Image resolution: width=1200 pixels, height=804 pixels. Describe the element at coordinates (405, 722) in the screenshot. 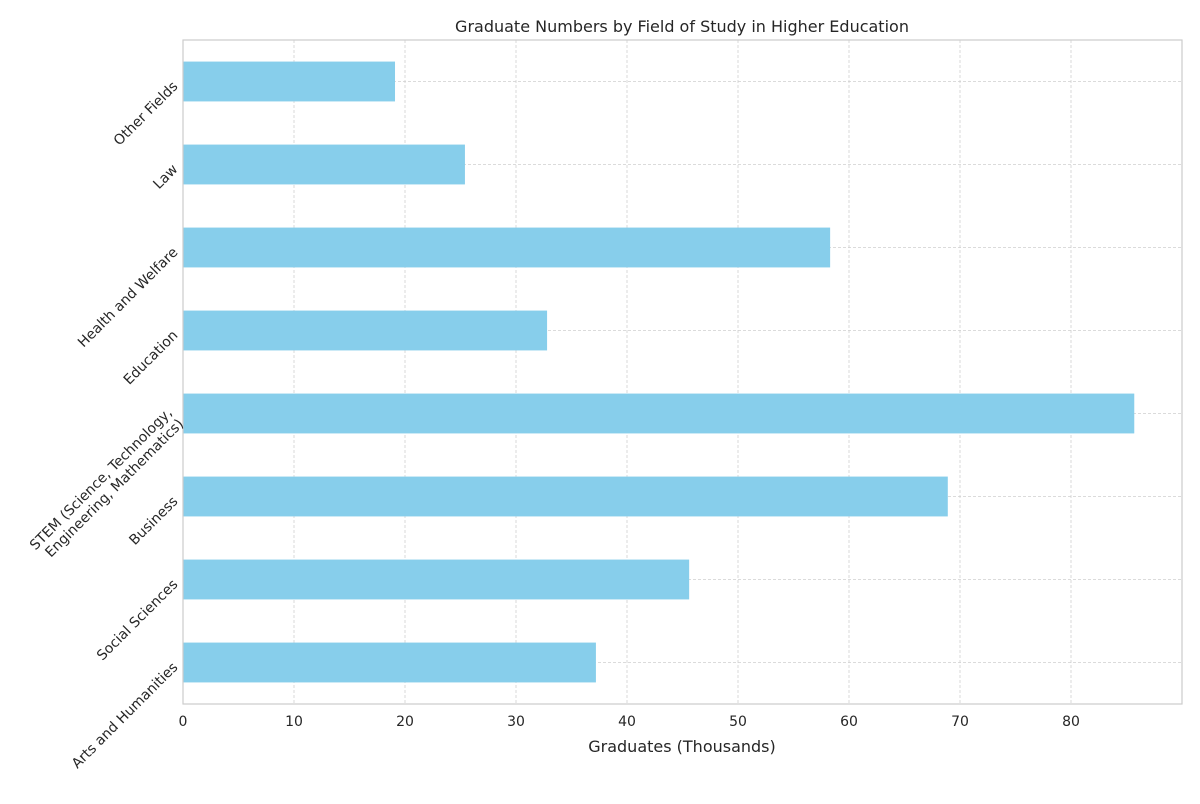

I see `x-tick-label: 20` at that location.